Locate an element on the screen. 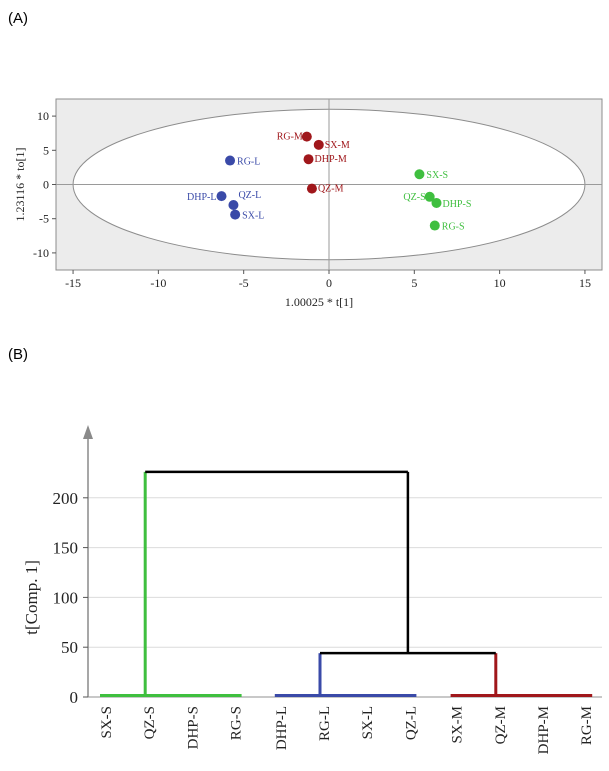 The image size is (609, 771). x-tick-label: 15 is located at coordinates (585, 283).